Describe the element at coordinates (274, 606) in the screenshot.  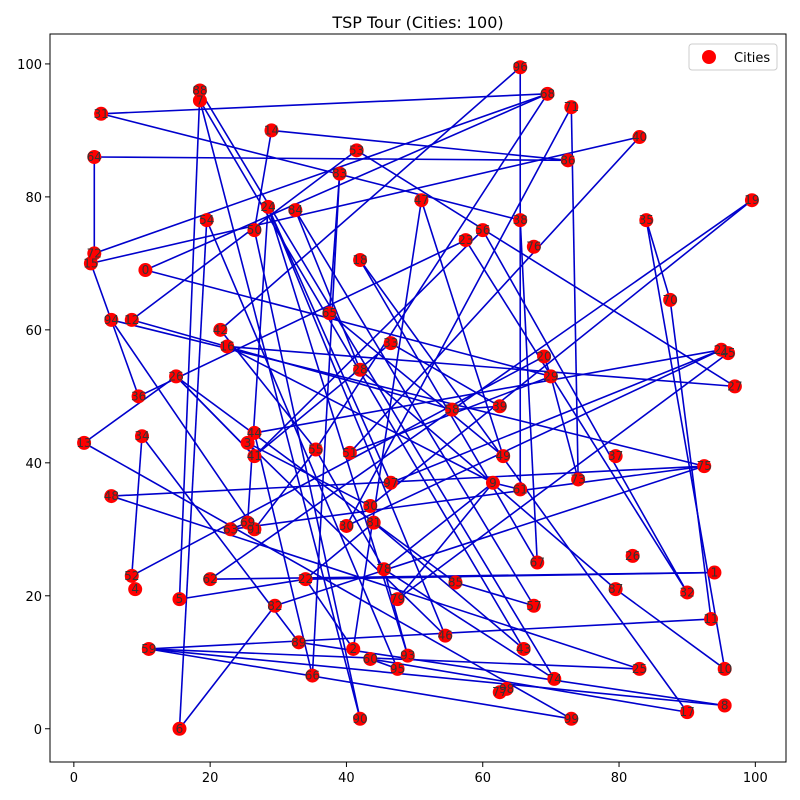
I see `city-label: 82` at that location.